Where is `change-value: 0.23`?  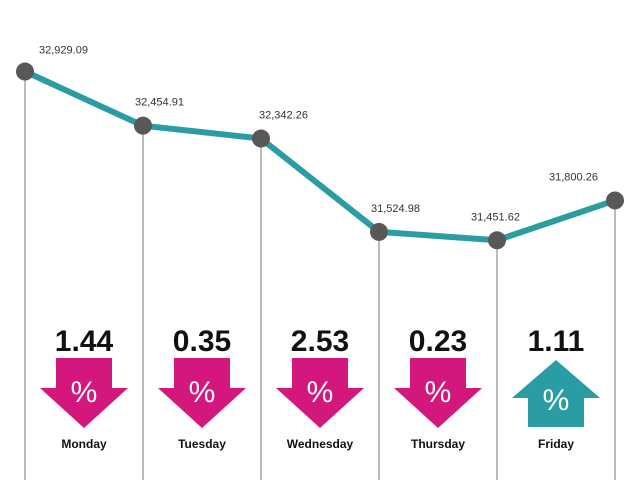 change-value: 0.23 is located at coordinates (438, 341).